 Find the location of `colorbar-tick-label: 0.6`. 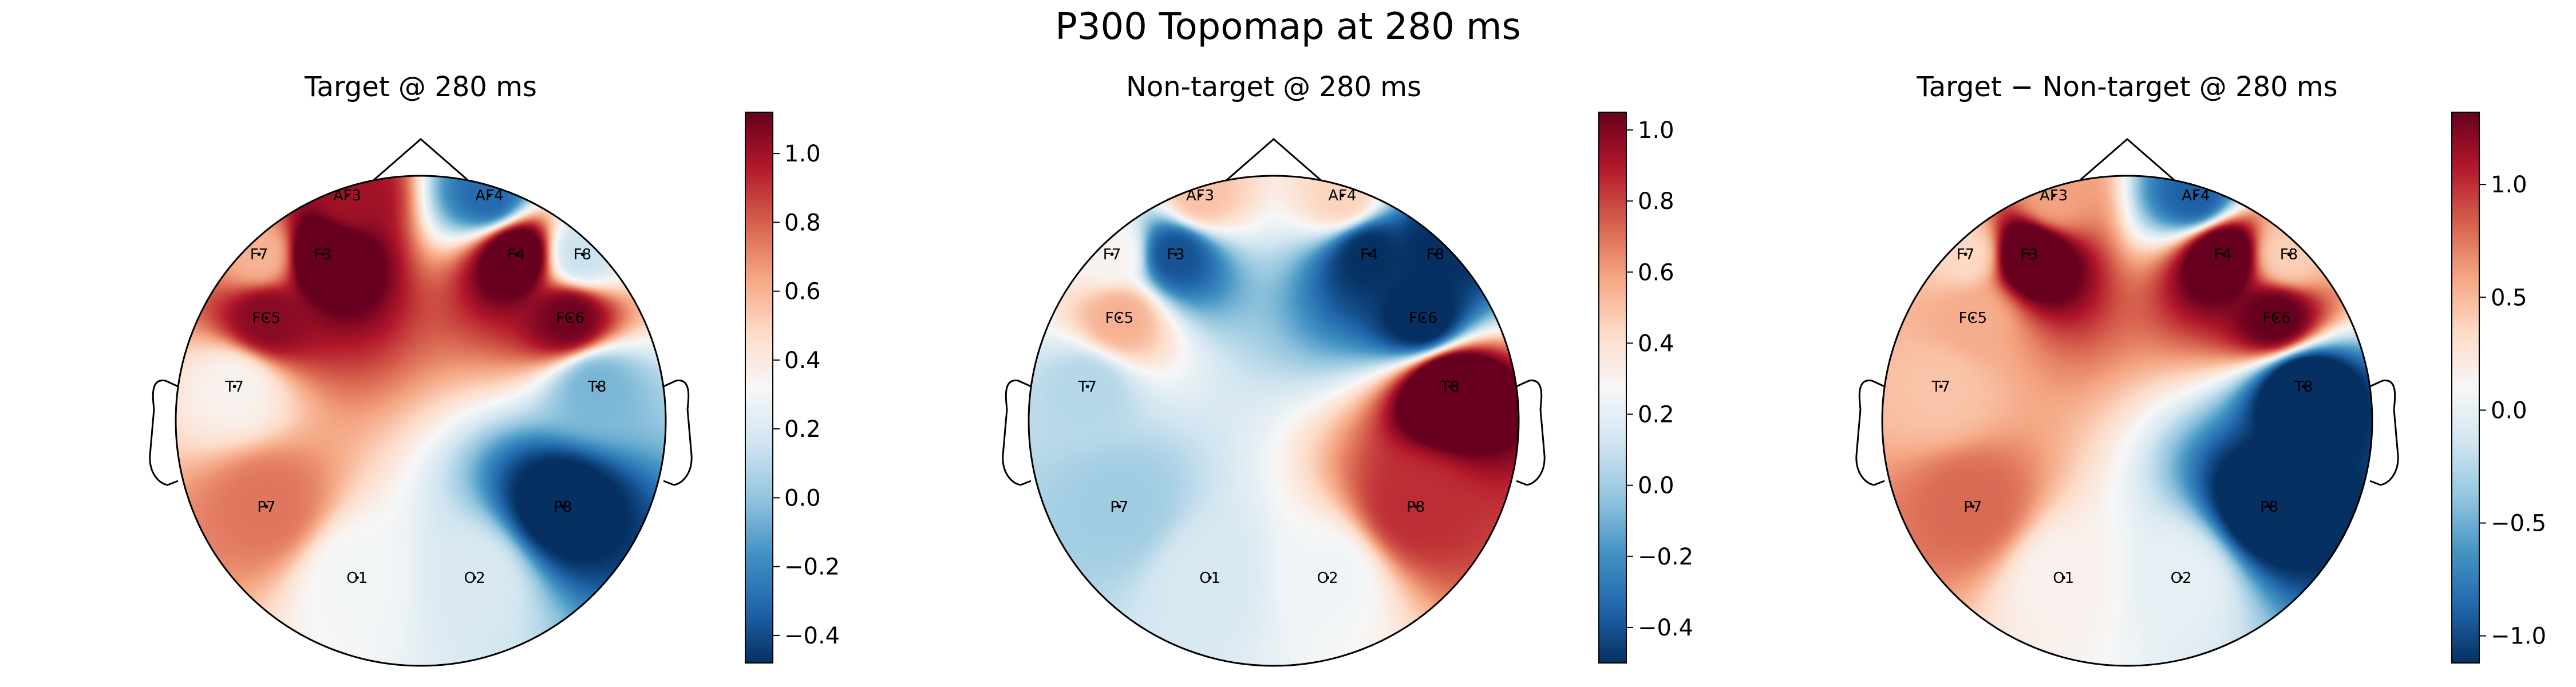

colorbar-tick-label: 0.6 is located at coordinates (1656, 272).